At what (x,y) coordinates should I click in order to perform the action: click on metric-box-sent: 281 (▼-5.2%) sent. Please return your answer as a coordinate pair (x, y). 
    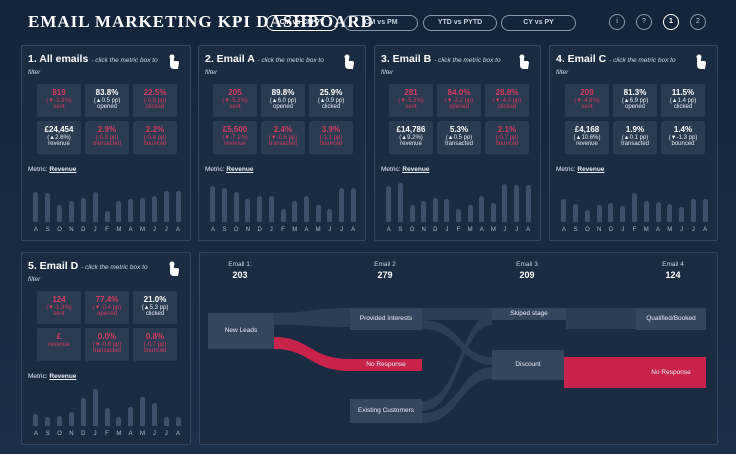
    Looking at the image, I should click on (411, 100).